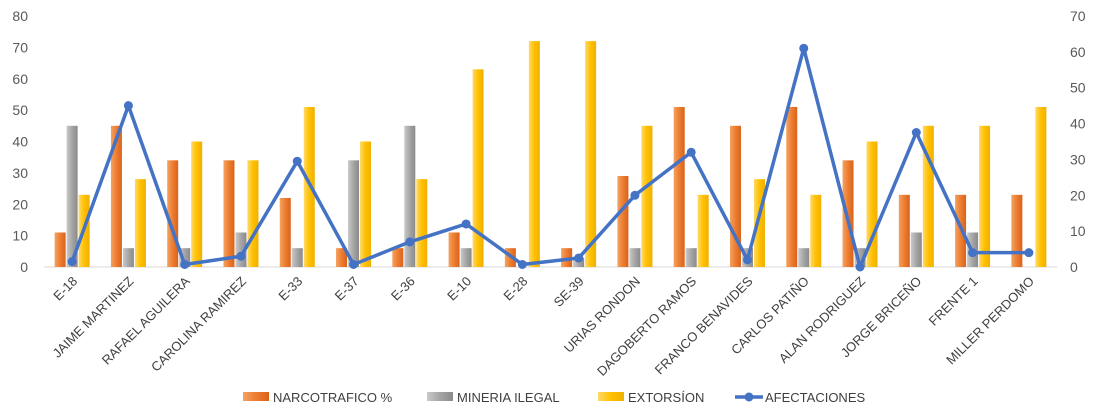 The width and height of the screenshot is (1101, 408). Describe the element at coordinates (1074, 267) in the screenshot. I see `right-tick-label: 0` at that location.